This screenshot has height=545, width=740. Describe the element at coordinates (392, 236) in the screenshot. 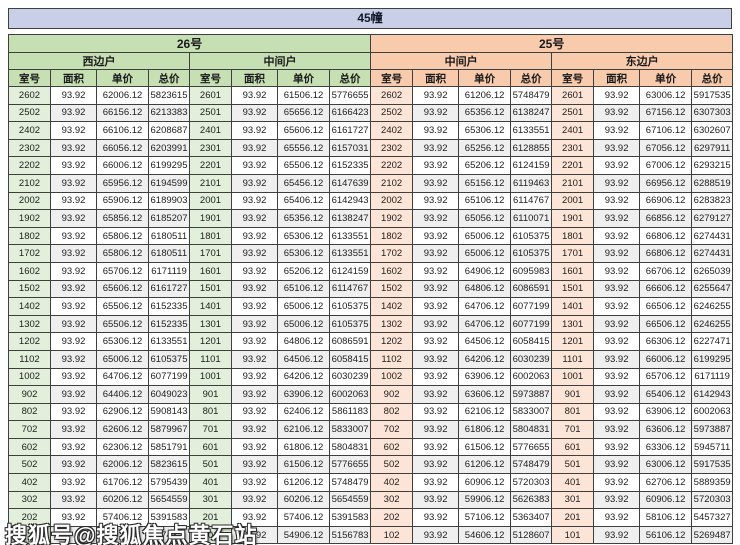

I see `room-number-cell: 1802` at that location.